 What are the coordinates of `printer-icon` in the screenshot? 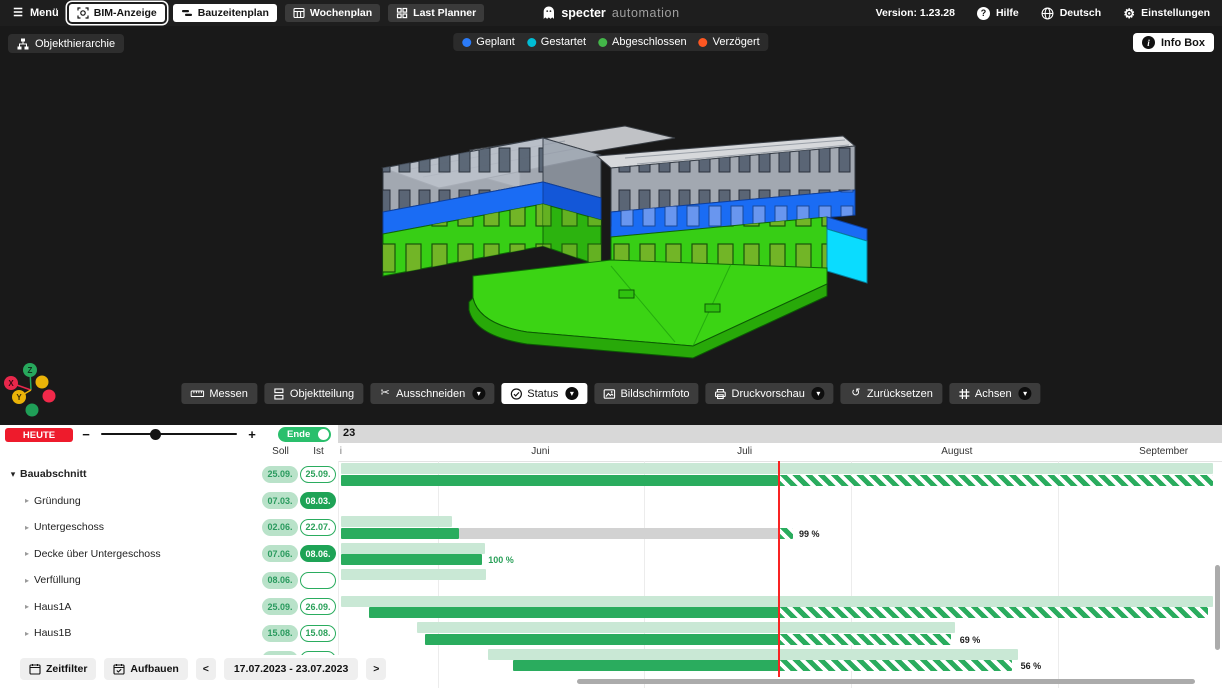 It's located at (721, 393).